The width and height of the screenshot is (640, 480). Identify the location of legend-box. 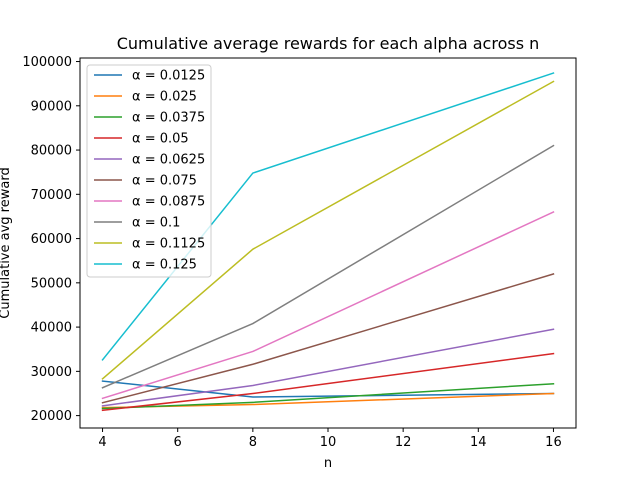
(149, 171).